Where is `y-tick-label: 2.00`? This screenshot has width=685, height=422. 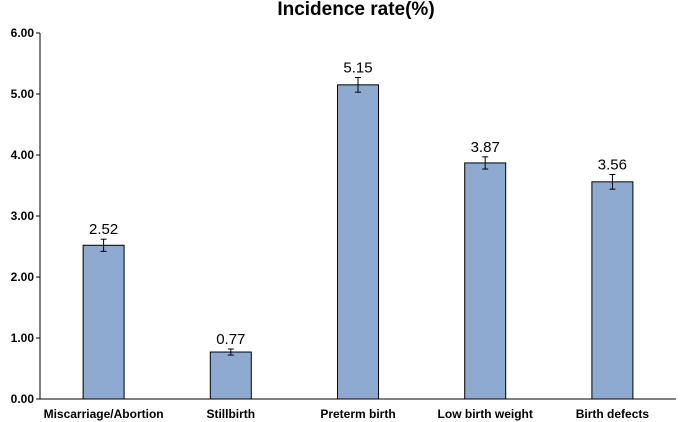 y-tick-label: 2.00 is located at coordinates (23, 277).